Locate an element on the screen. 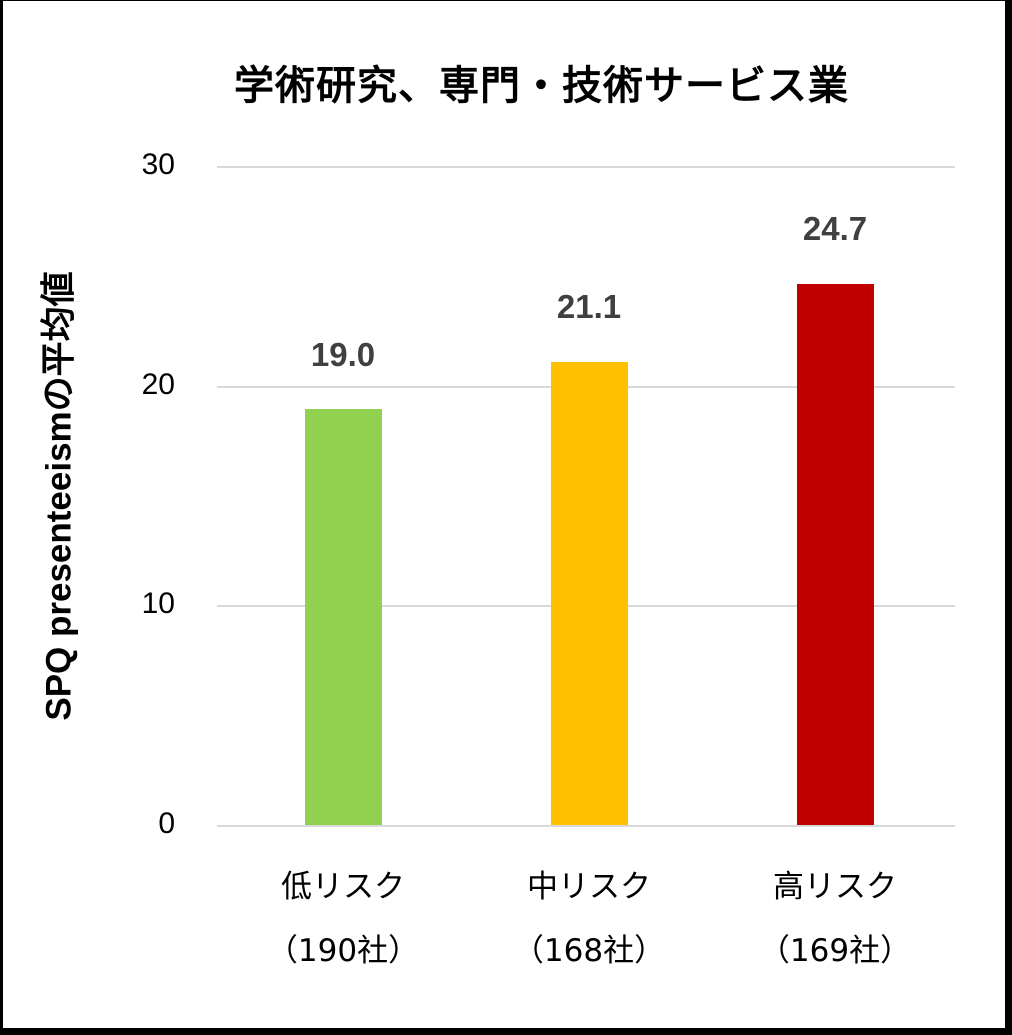 This screenshot has width=1012, height=1035. category-count: （169社） is located at coordinates (835, 951).